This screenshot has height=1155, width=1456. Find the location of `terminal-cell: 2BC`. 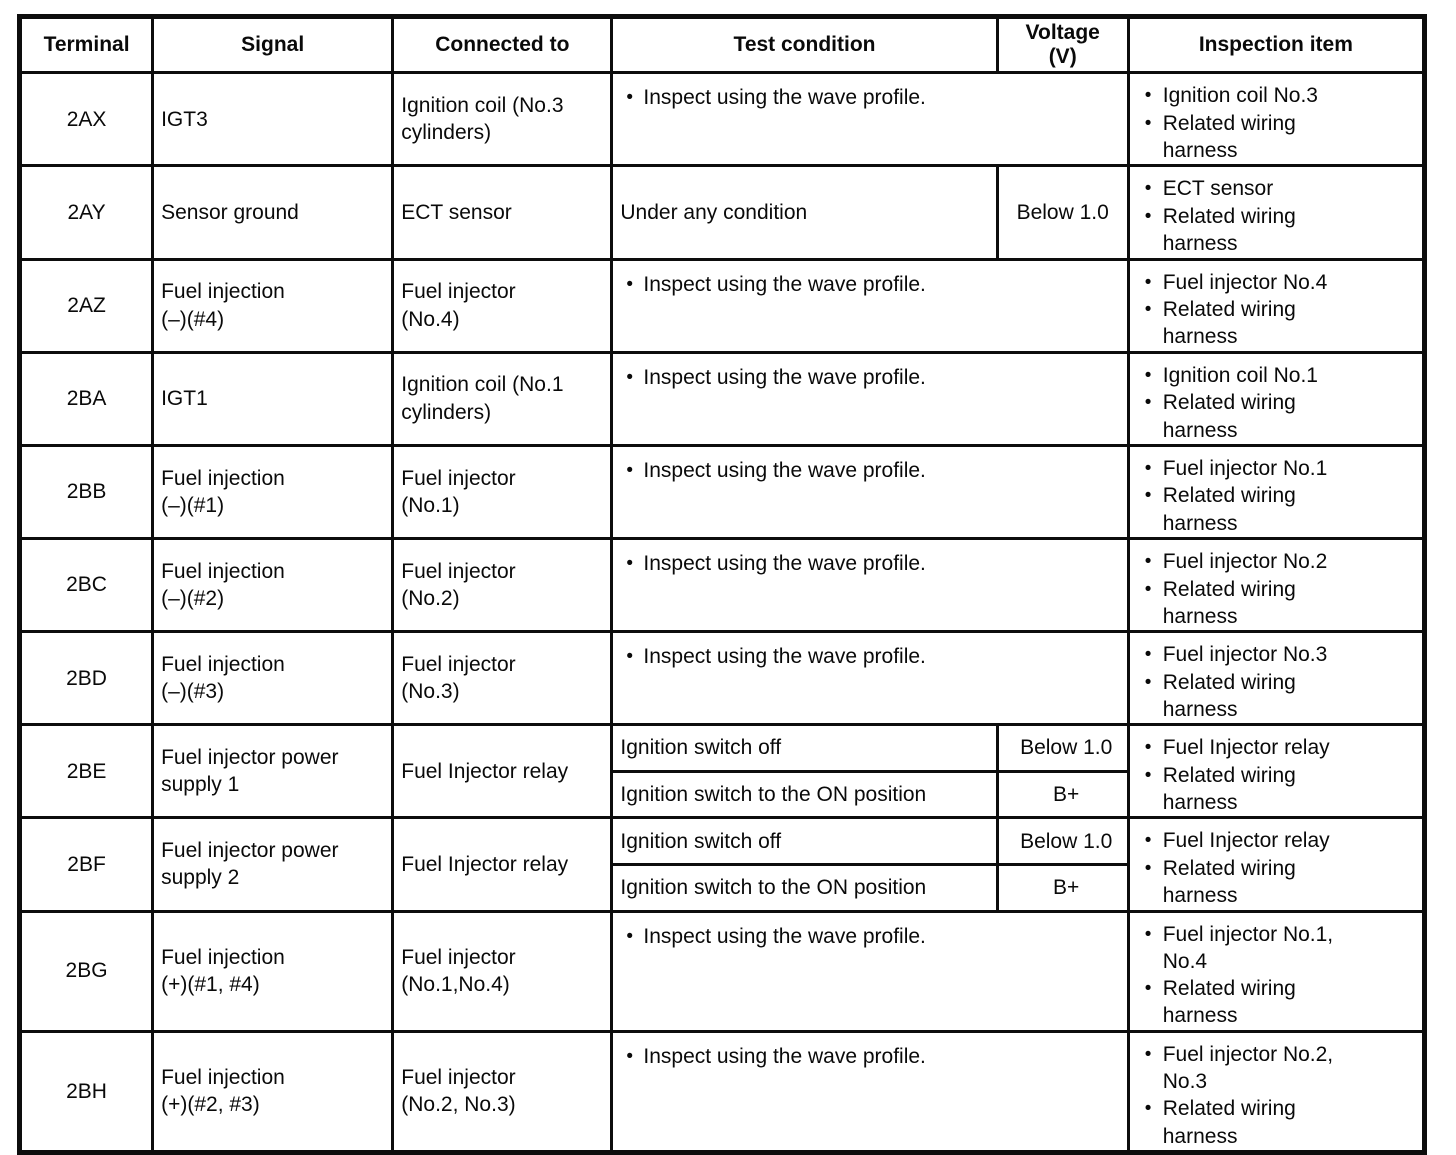

terminal-cell: 2BC is located at coordinates (86, 585).